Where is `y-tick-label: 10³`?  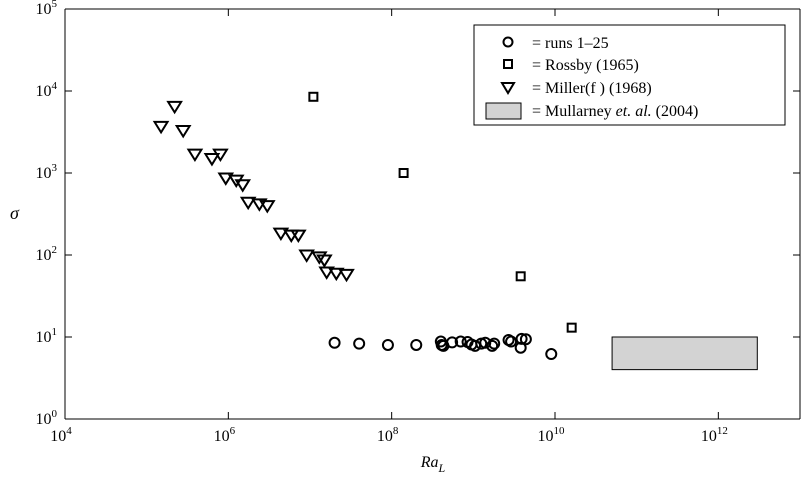
y-tick-label: 10³ is located at coordinates (47, 172).